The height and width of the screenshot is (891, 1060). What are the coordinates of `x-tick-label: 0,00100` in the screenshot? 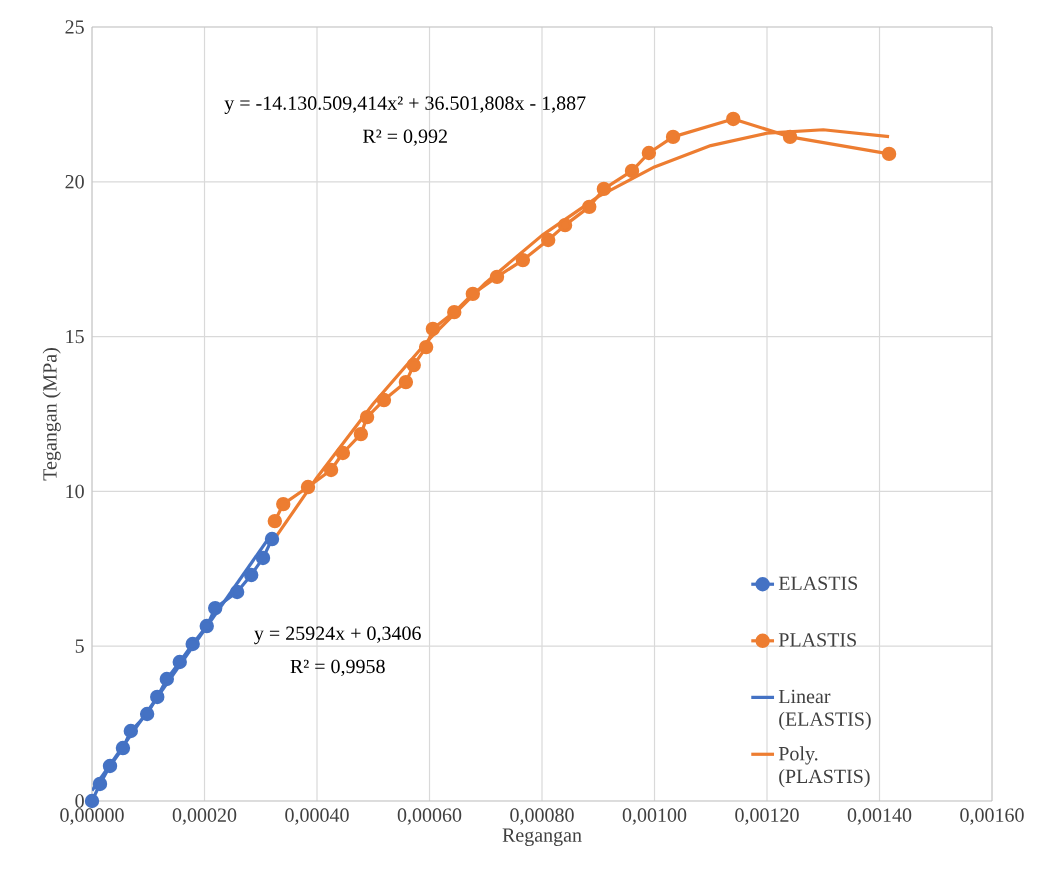 It's located at (654, 816).